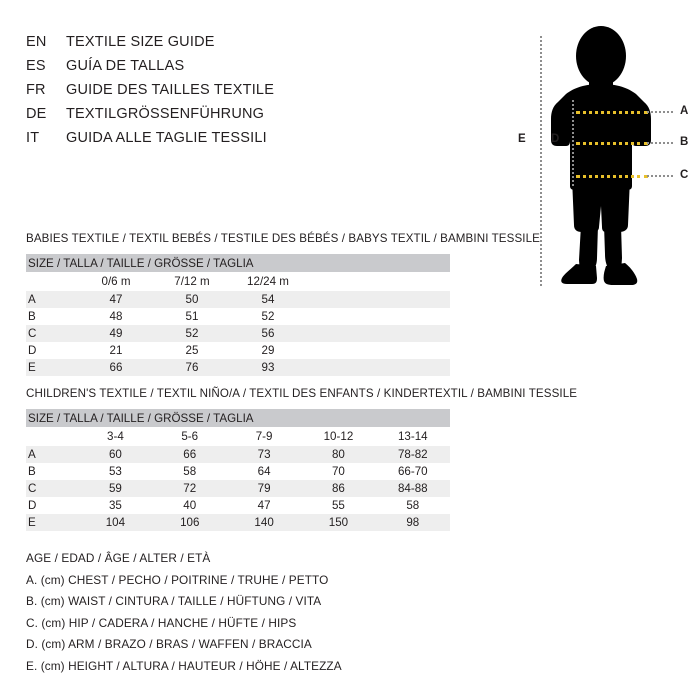 The width and height of the screenshot is (700, 700). I want to click on babies-cell-d-1: 25, so click(192, 350).